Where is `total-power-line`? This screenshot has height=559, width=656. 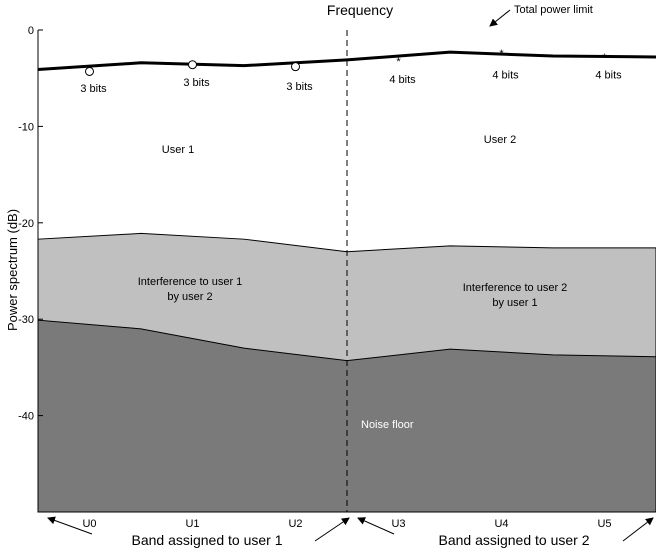
total-power-line is located at coordinates (346, 61).